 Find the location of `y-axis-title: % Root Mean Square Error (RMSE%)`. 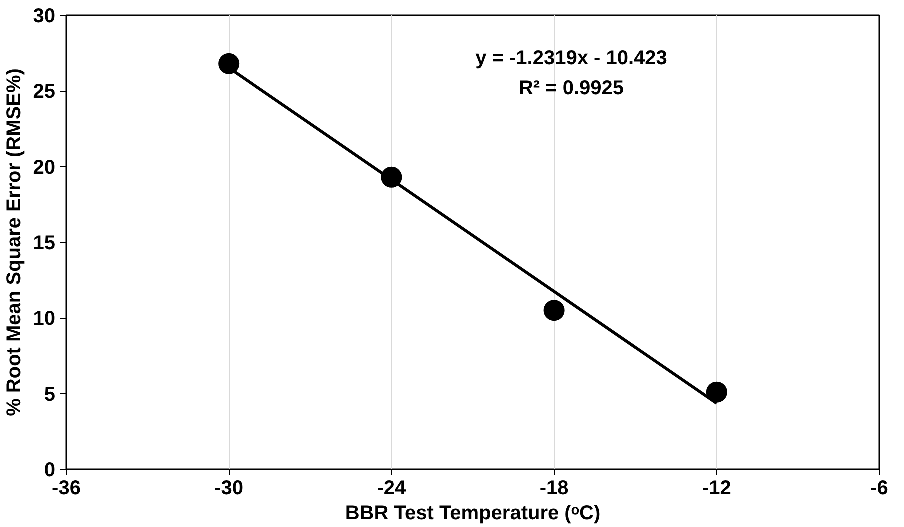

y-axis-title: % Root Mean Square Error (RMSE%) is located at coordinates (14, 242).